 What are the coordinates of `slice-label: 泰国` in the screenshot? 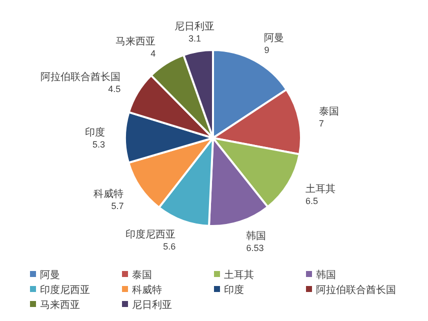 It's located at (328, 112).